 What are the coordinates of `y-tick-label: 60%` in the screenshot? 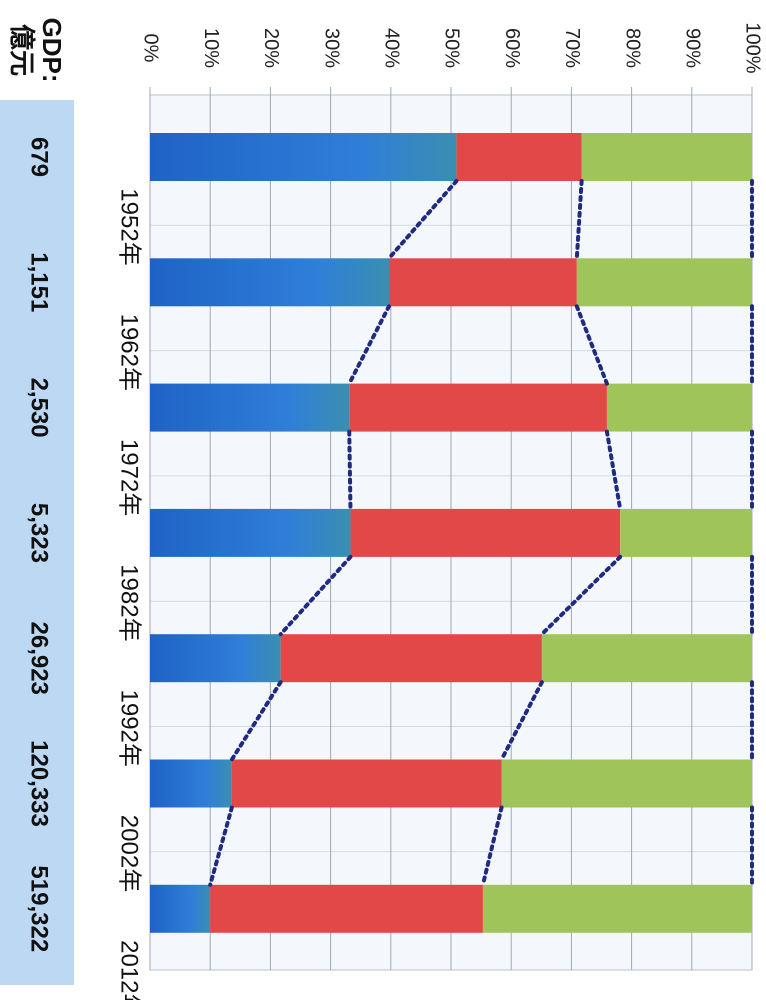 It's located at (512, 48).